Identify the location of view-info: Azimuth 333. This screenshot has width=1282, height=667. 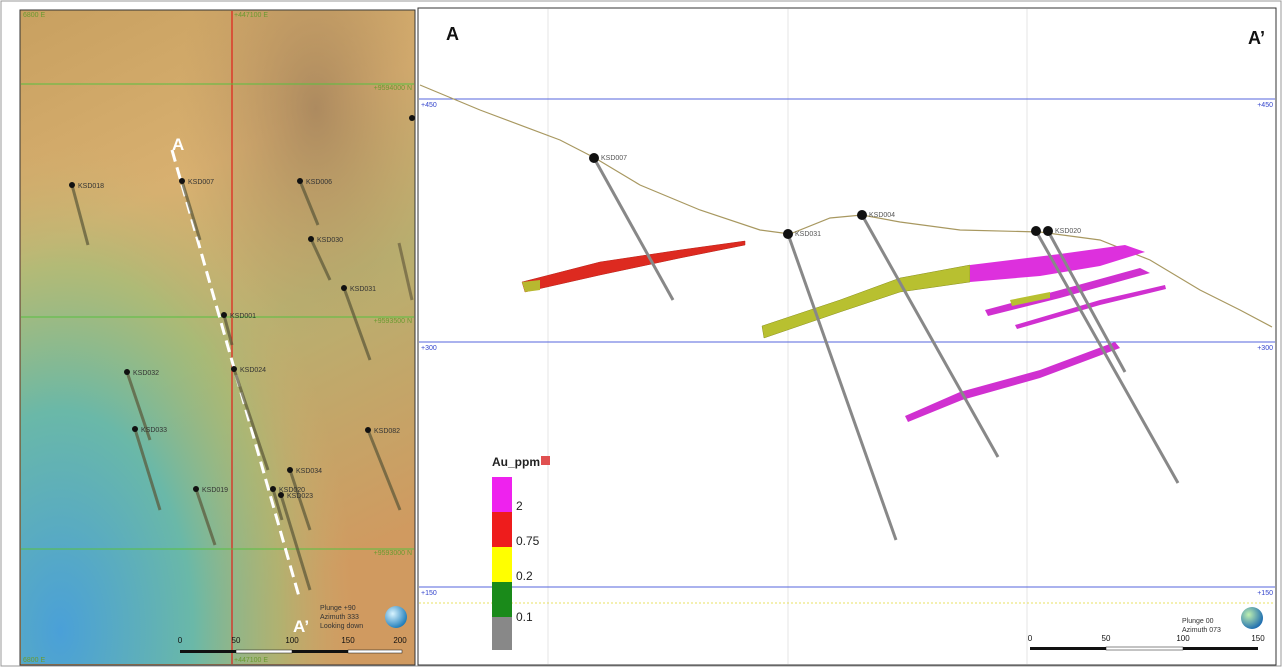
(339, 617).